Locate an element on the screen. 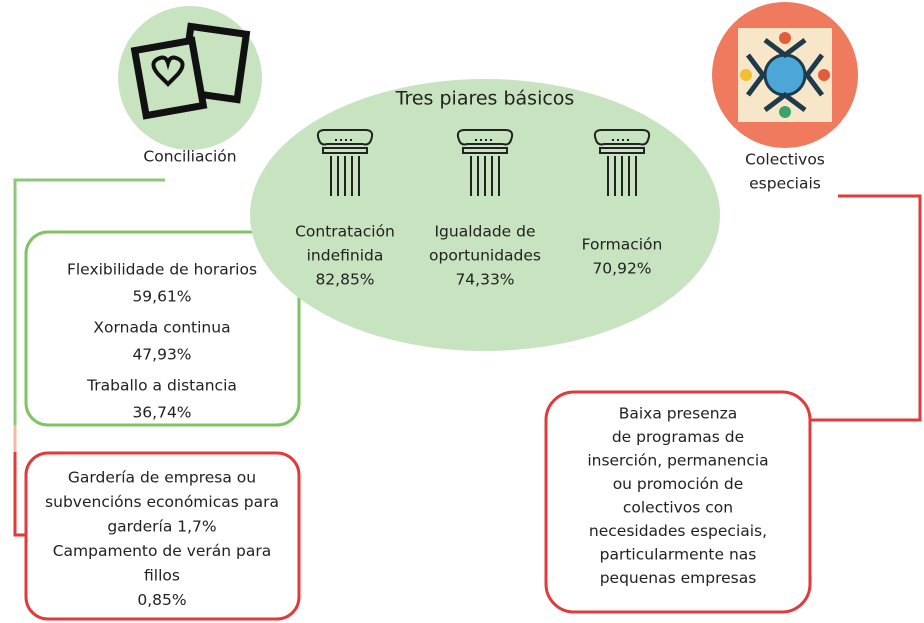  green-box-line: 47,93% is located at coordinates (161, 355).